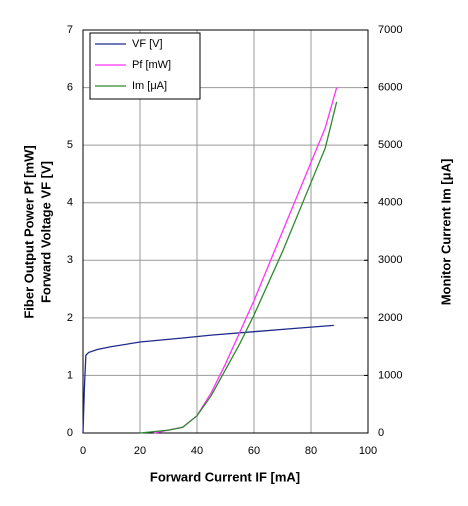 Image resolution: width=468 pixels, height=506 pixels. What do you see at coordinates (254, 451) in the screenshot?
I see `x-tick-label: 60` at bounding box center [254, 451].